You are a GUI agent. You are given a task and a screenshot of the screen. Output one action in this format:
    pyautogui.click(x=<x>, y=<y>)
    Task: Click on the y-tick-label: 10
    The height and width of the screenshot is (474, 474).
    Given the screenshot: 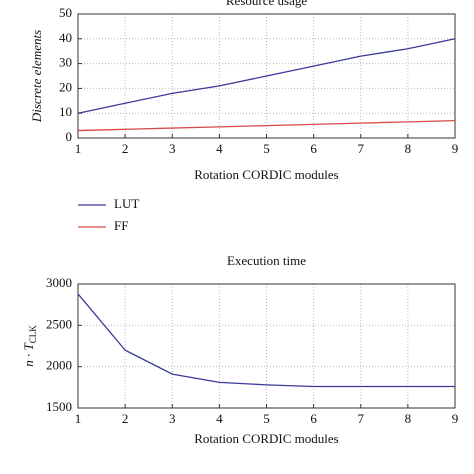 What is the action you would take?
    pyautogui.click(x=65, y=111)
    